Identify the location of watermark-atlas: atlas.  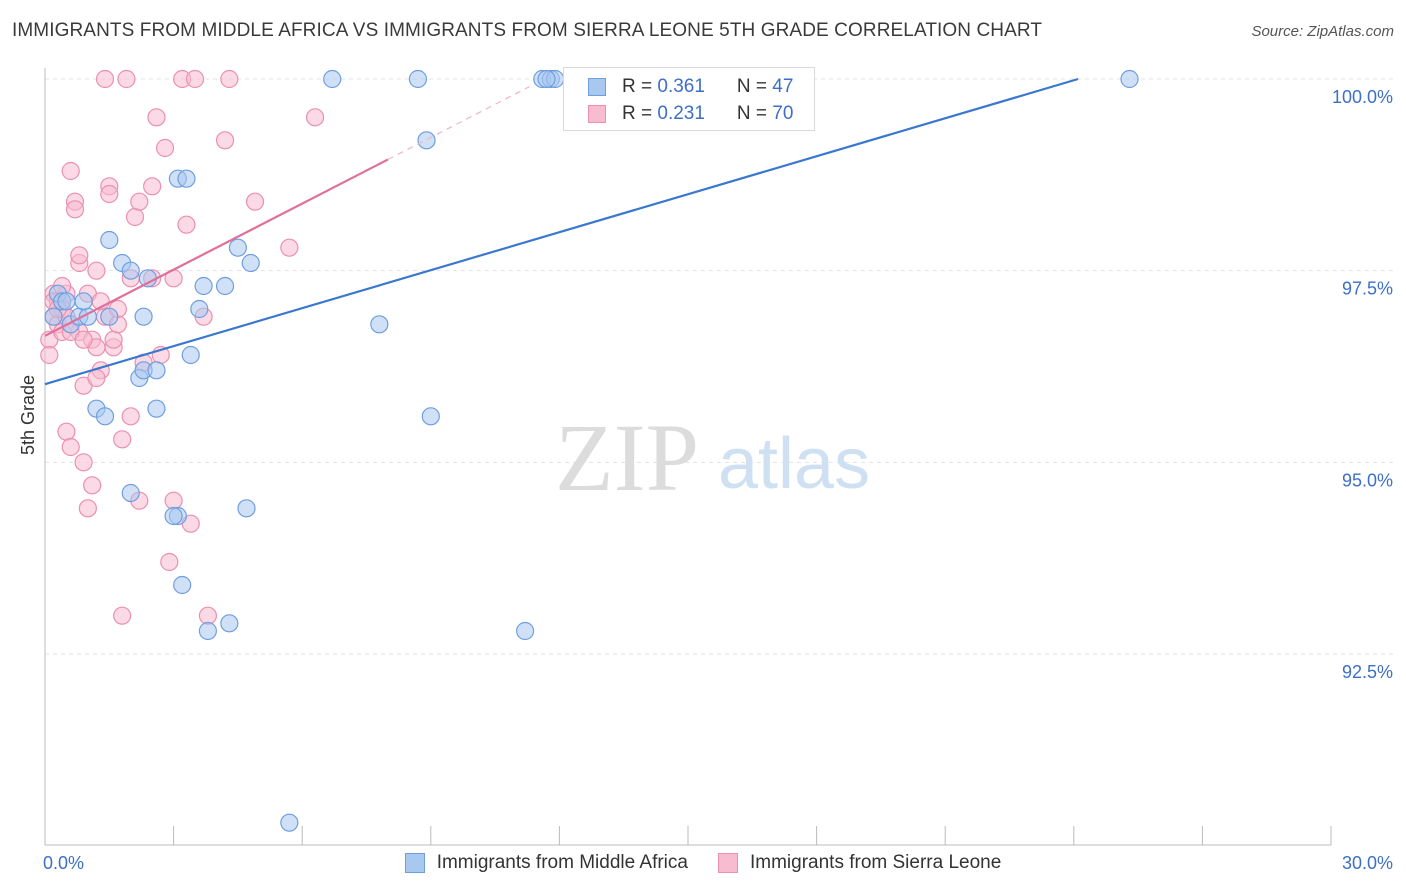
(794, 464).